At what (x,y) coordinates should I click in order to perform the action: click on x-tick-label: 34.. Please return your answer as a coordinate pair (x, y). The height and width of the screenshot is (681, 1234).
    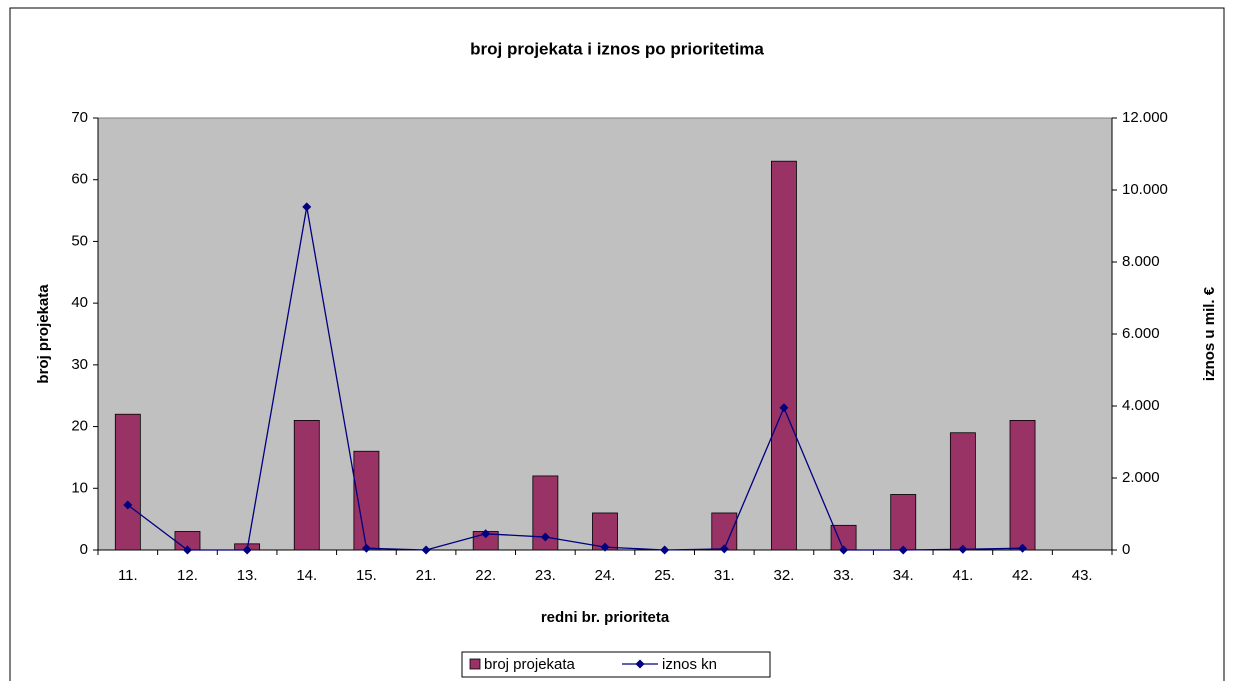
    Looking at the image, I should click on (903, 575).